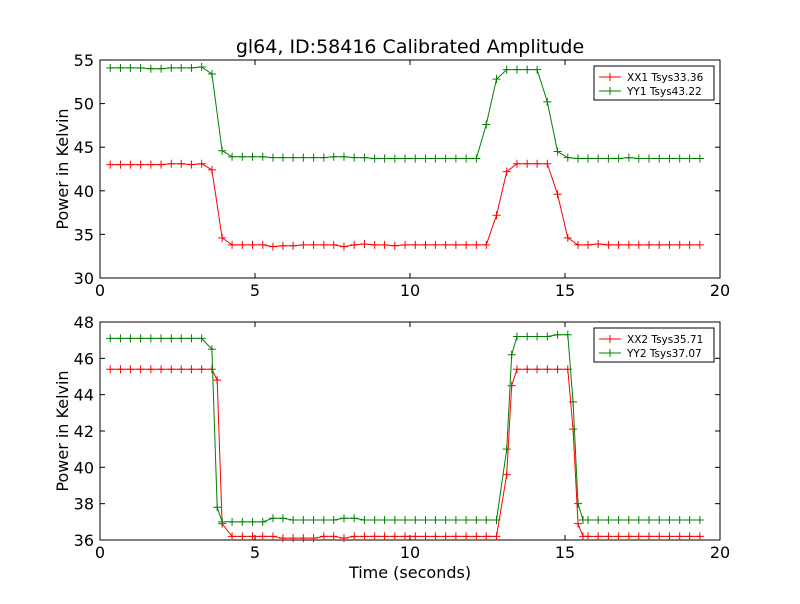 The width and height of the screenshot is (800, 604). I want to click on legend-box, so click(654, 83).